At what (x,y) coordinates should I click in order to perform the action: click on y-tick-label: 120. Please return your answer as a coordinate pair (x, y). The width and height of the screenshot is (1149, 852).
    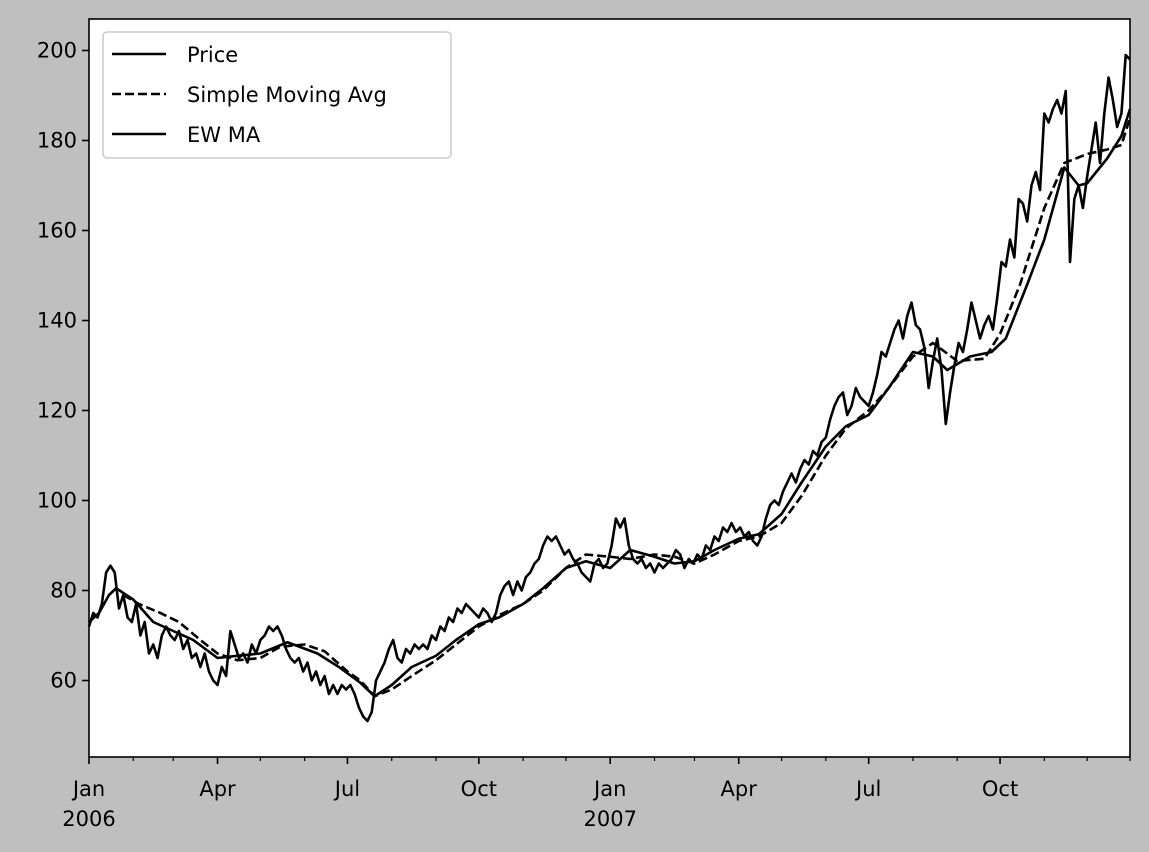
    Looking at the image, I should click on (57, 411).